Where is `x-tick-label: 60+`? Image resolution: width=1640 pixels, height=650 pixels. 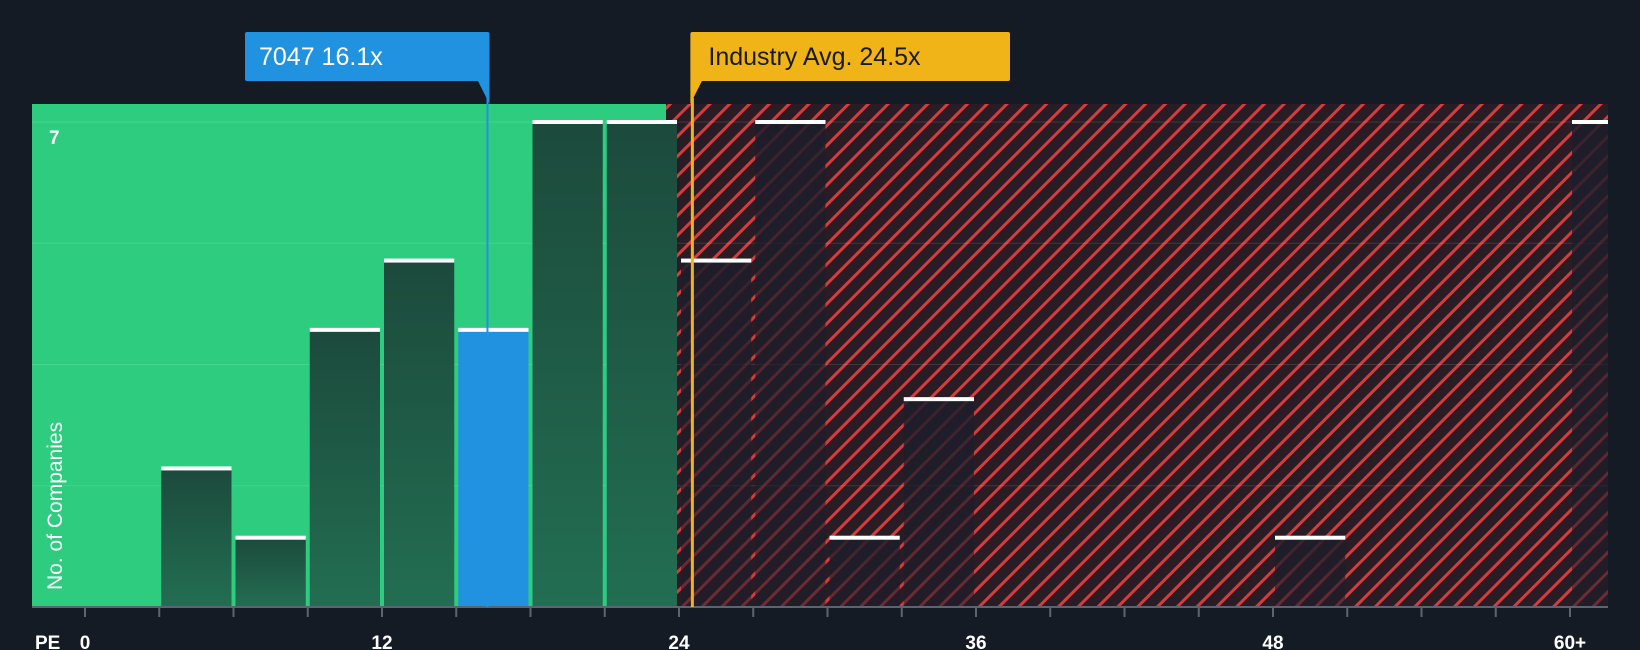
x-tick-label: 60+ is located at coordinates (1570, 641).